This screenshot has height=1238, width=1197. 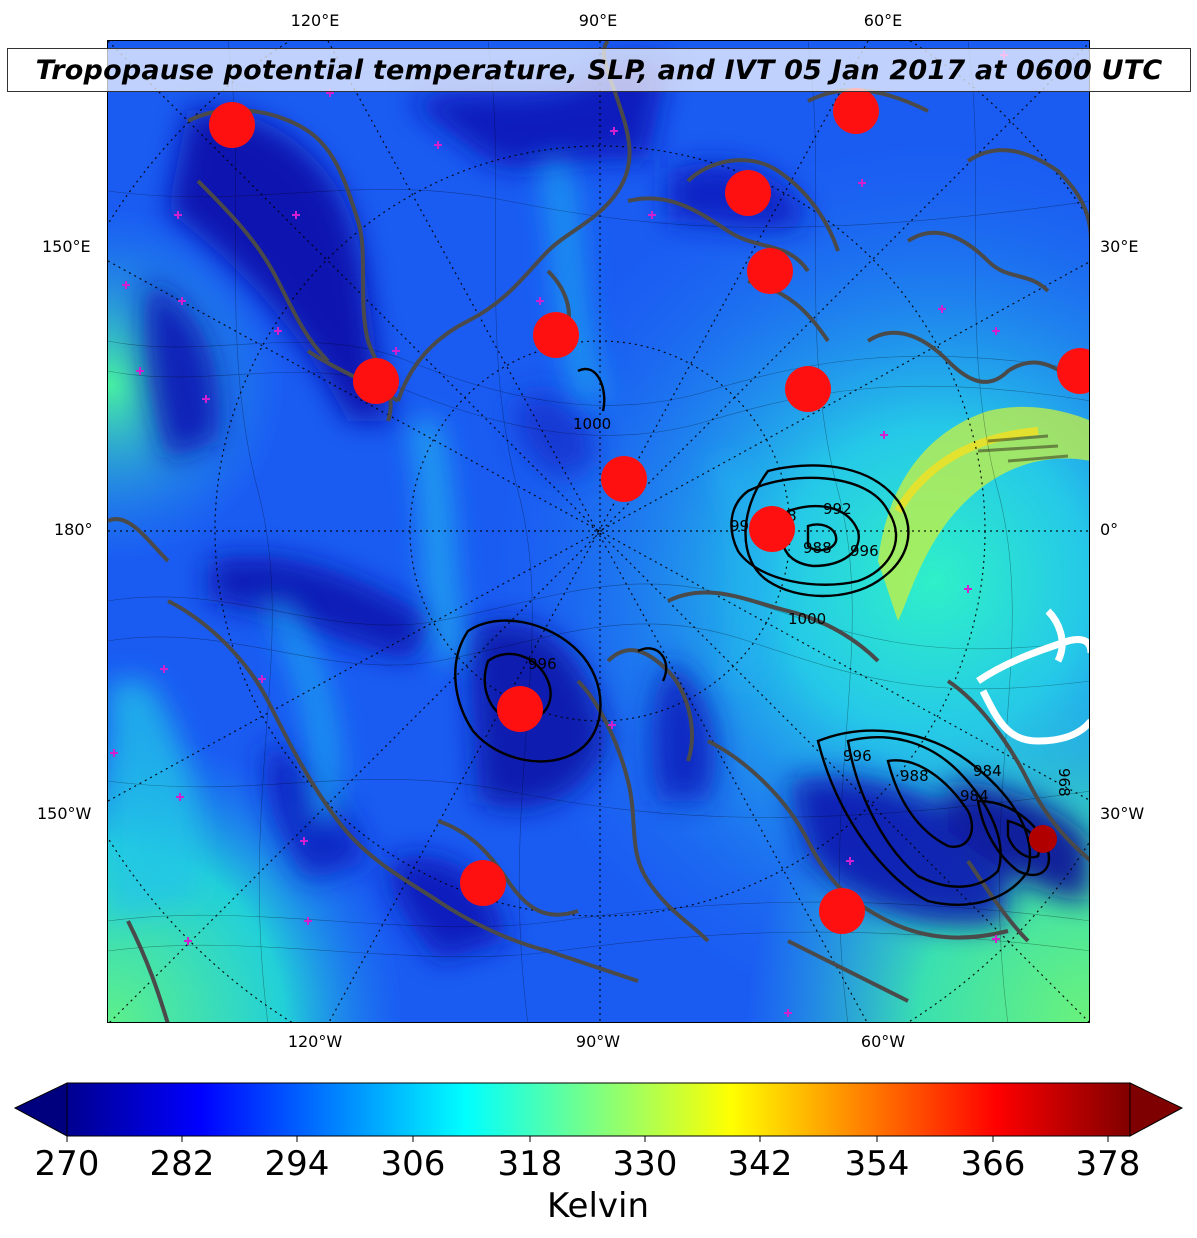 What do you see at coordinates (1122, 813) in the screenshot?
I see `side-label-right-30w: 30°W` at bounding box center [1122, 813].